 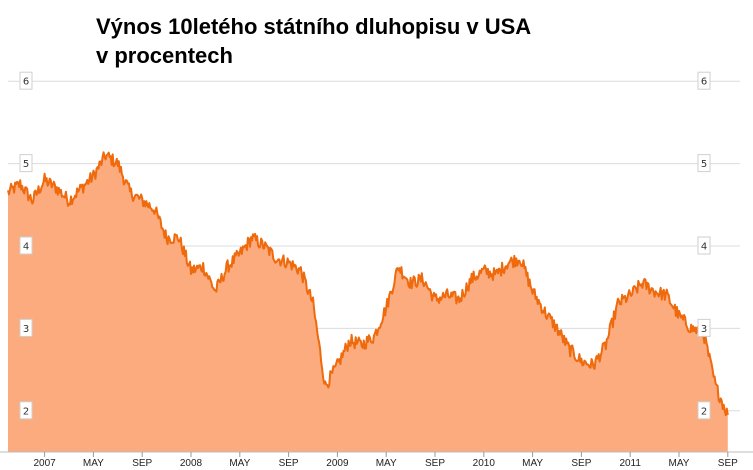 I want to click on y-tick-label-right-group: 6, so click(x=704, y=80).